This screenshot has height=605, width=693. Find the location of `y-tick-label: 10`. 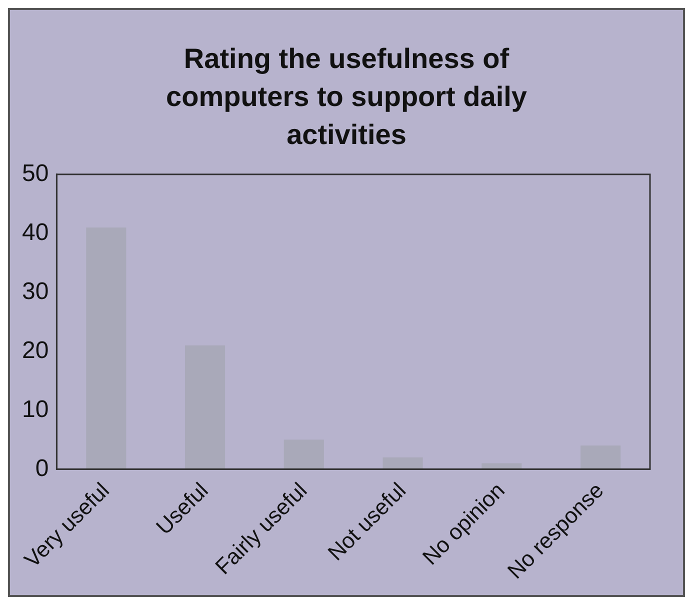

y-tick-label: 10 is located at coordinates (35, 409).